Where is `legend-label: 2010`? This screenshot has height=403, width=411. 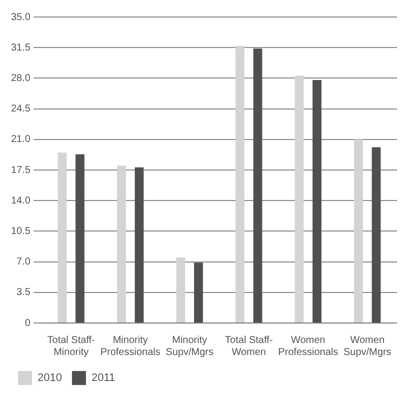
legend-label: 2010 is located at coordinates (50, 378).